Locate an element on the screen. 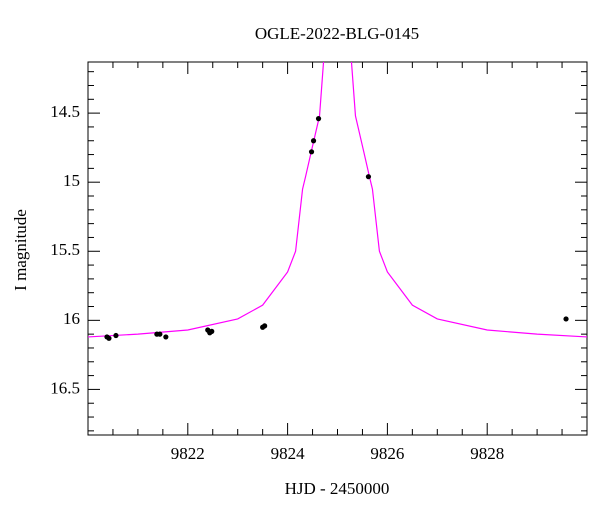 This screenshot has width=600, height=512. y-tick-label: 16.5 is located at coordinates (65, 387).